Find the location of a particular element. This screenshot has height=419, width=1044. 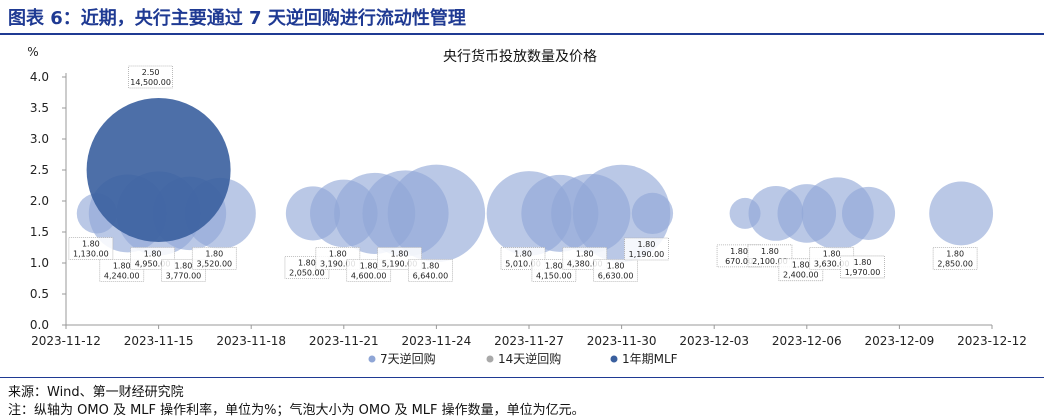

data-label-text: 1,130.00 is located at coordinates (91, 253).